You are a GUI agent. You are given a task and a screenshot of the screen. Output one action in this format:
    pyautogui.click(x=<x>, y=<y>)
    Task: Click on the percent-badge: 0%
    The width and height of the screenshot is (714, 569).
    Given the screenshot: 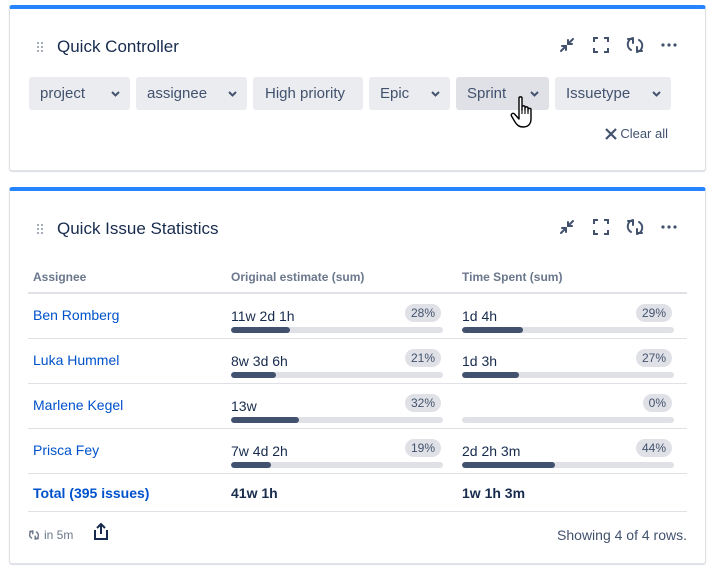 What is the action you would take?
    pyautogui.click(x=657, y=403)
    